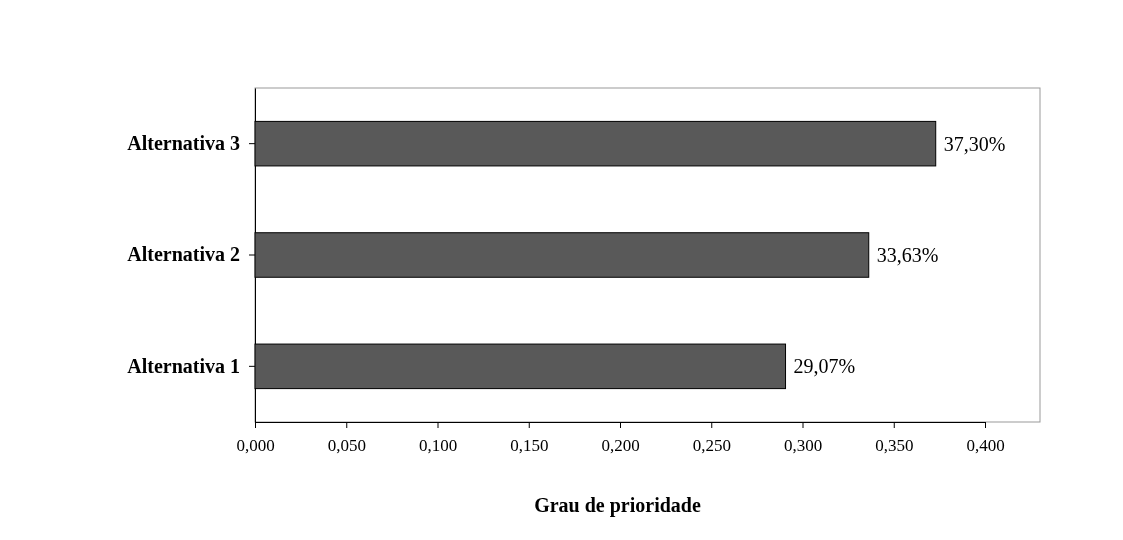 The width and height of the screenshot is (1123, 540). Describe the element at coordinates (183, 254) in the screenshot. I see `y-tick-label: Alternativa 2` at that location.